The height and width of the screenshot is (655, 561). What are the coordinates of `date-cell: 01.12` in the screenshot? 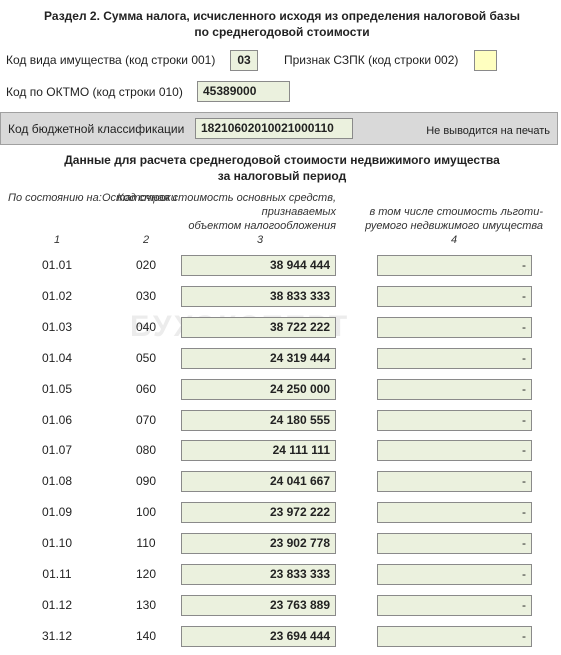 It's located at (57, 604).